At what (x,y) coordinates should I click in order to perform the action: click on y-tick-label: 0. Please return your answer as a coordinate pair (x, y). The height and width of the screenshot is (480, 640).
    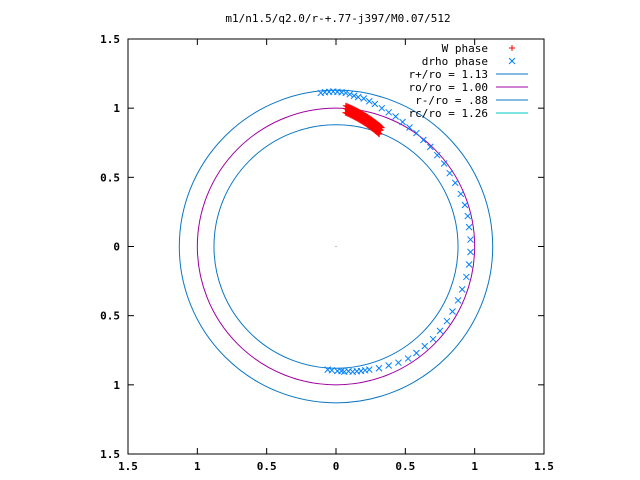
    Looking at the image, I should click on (116, 247).